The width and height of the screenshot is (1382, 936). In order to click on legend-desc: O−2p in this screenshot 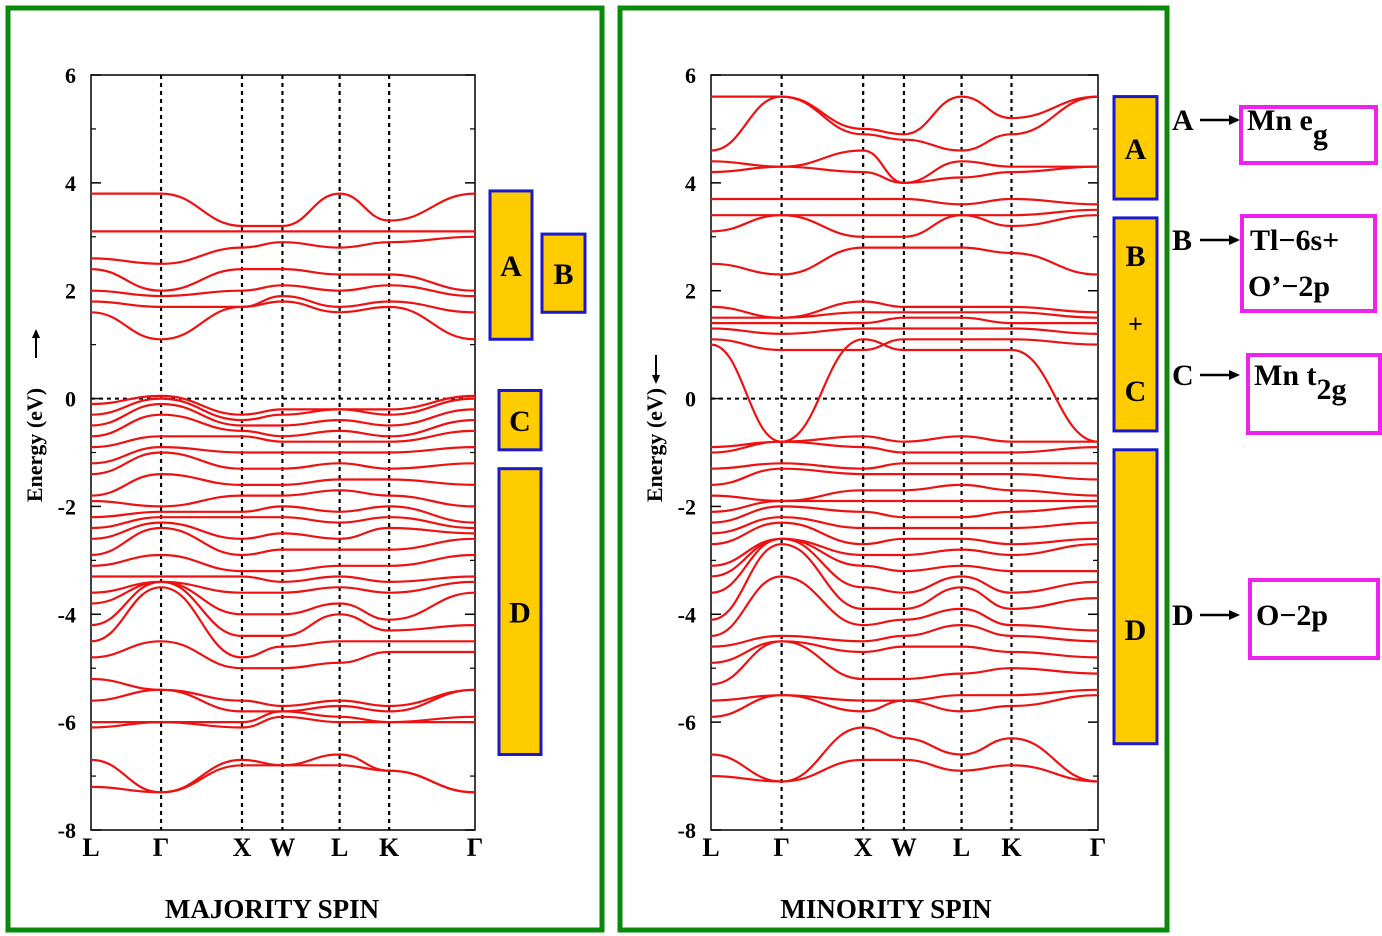, I will do `click(1292, 615)`.